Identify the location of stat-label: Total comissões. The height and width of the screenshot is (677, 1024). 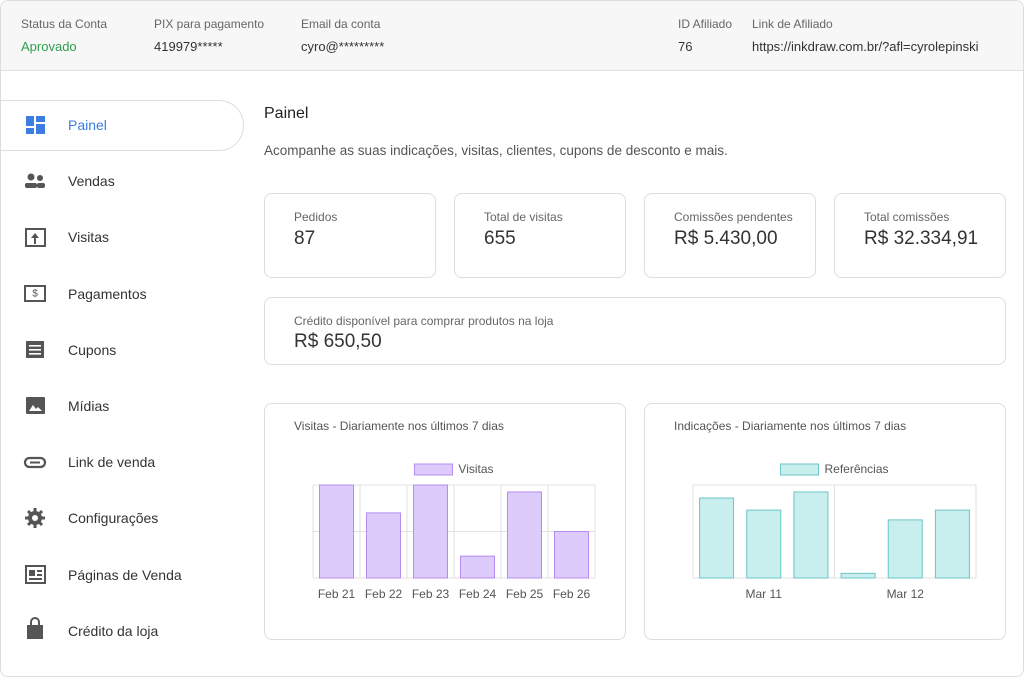
(907, 217).